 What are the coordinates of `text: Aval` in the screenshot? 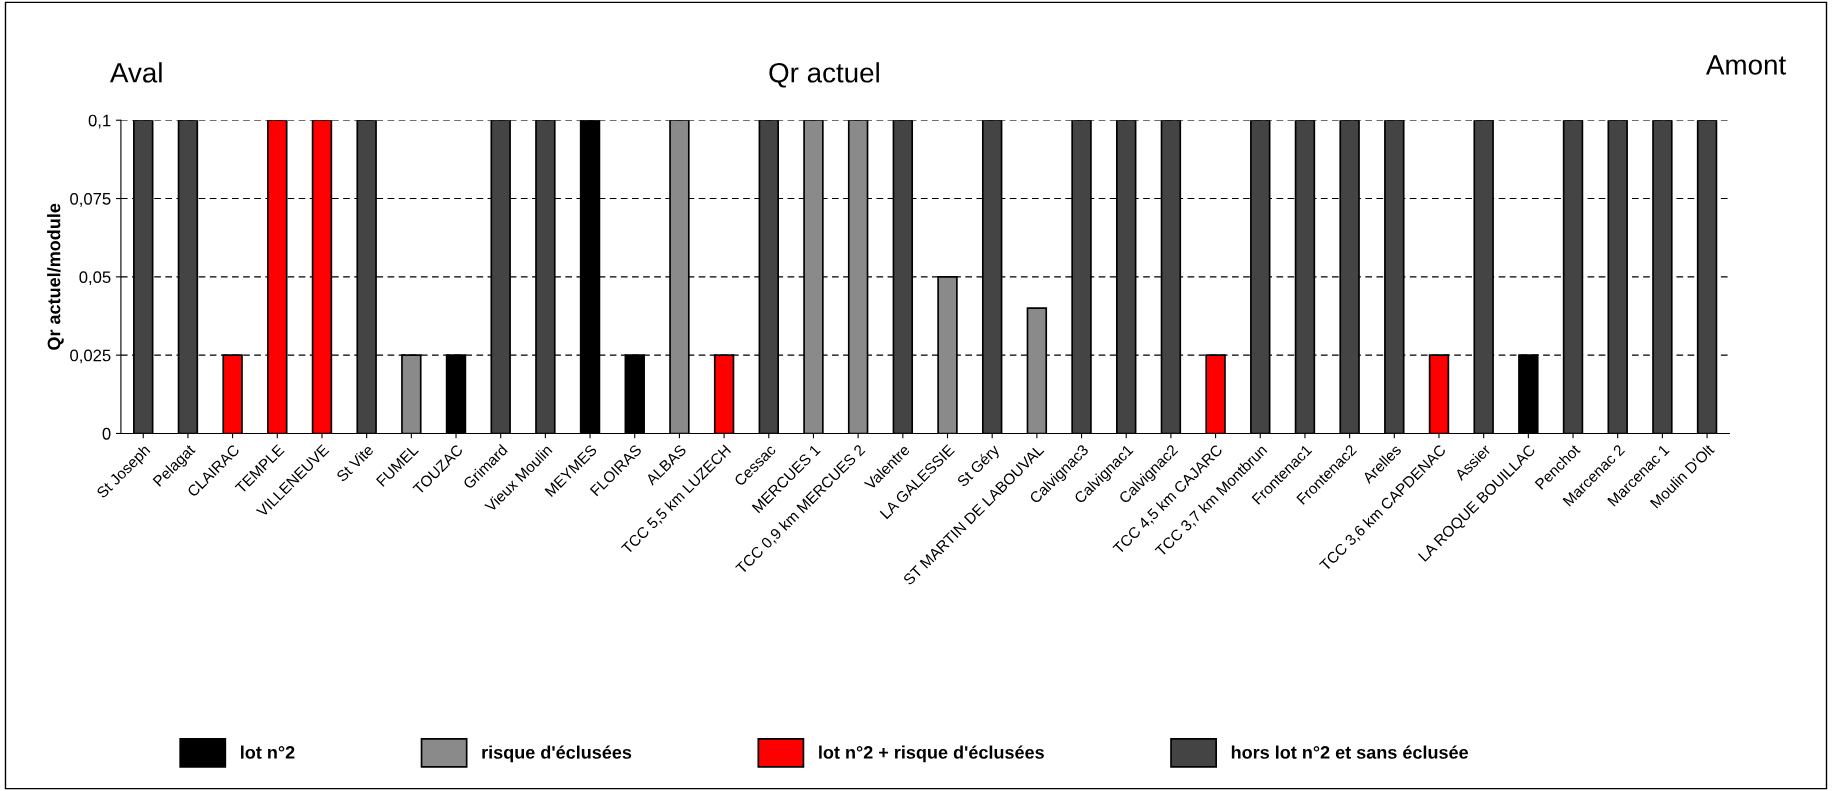 It's located at (135, 72).